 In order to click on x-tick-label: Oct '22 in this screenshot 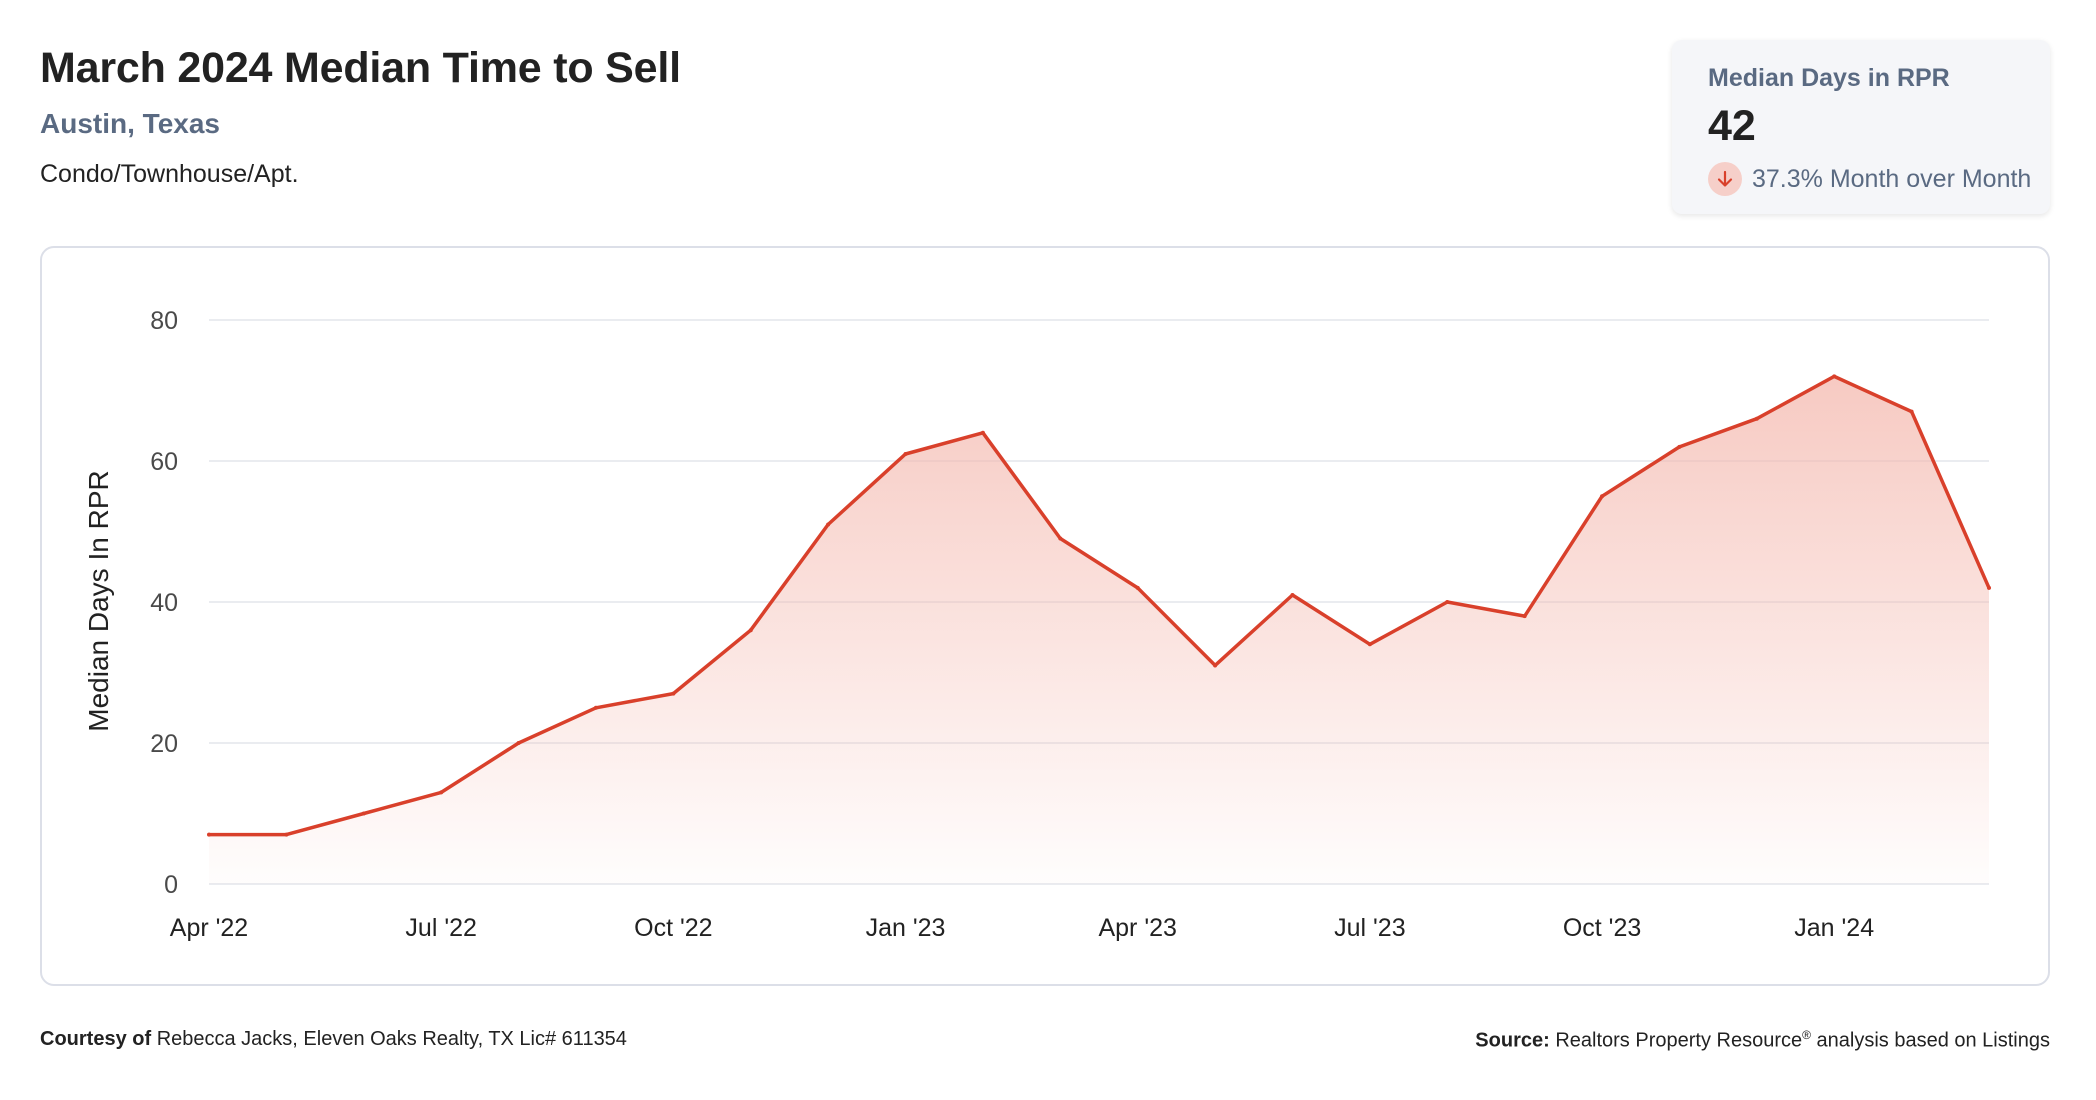, I will do `click(673, 928)`.